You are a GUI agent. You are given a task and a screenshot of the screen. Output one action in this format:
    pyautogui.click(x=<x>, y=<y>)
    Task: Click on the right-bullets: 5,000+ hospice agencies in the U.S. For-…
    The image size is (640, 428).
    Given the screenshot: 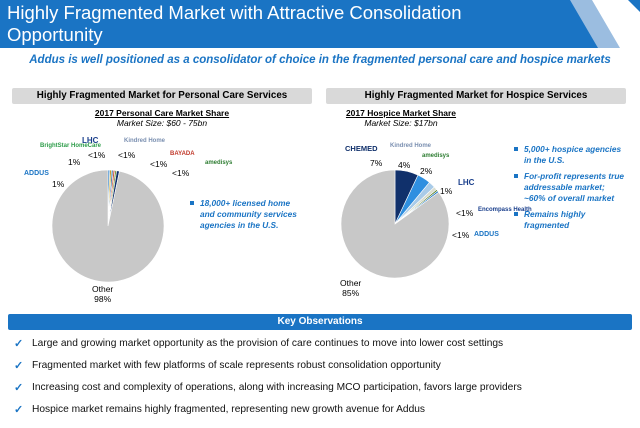 What is the action you would take?
    pyautogui.click(x=570, y=190)
    